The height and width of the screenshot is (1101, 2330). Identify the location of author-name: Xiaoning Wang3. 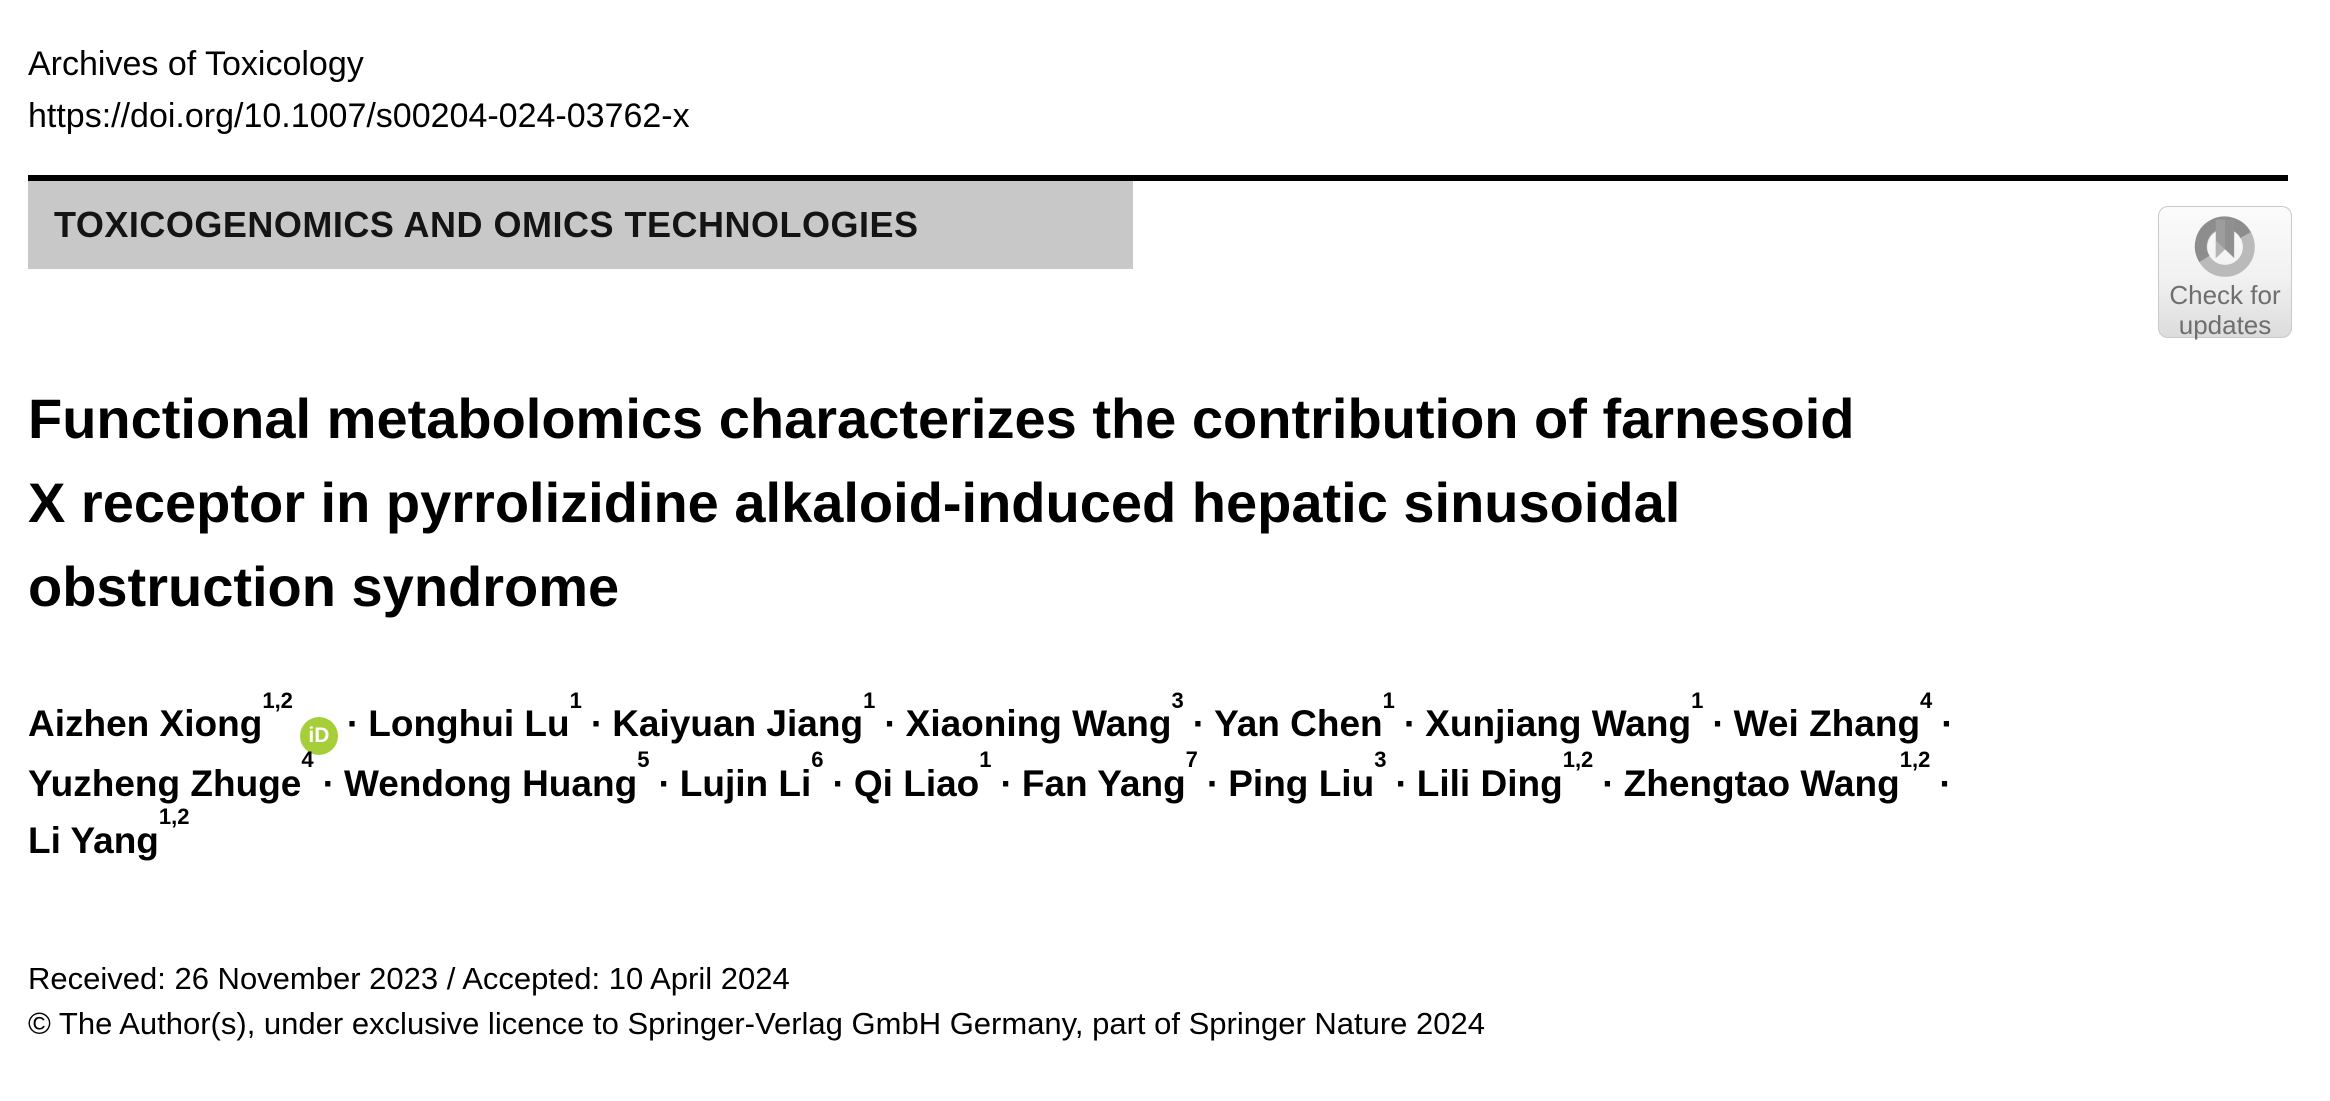
(1044, 715).